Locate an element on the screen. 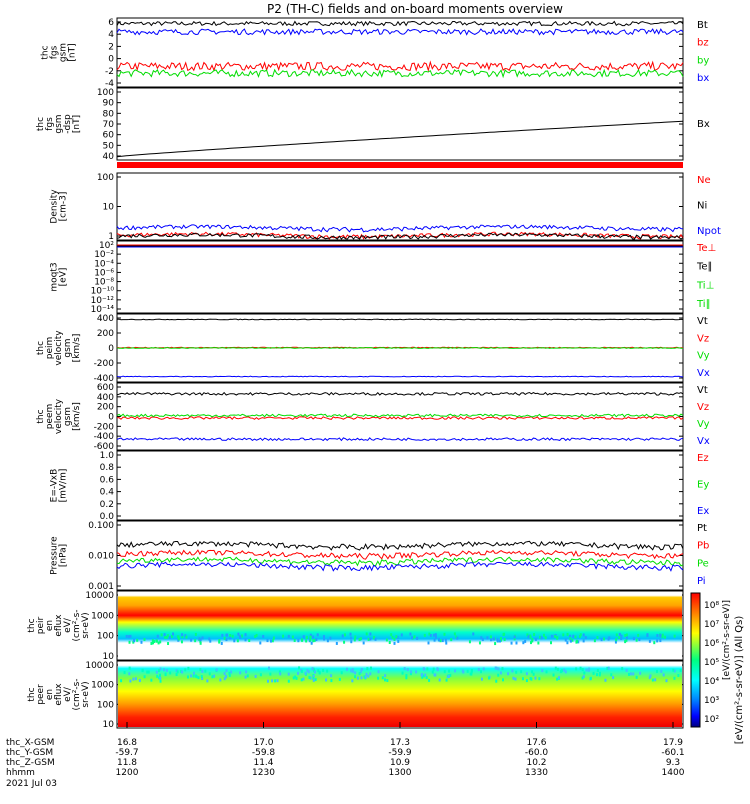 The width and height of the screenshot is (750, 804). colorbar-scale is located at coordinates (695, 660).